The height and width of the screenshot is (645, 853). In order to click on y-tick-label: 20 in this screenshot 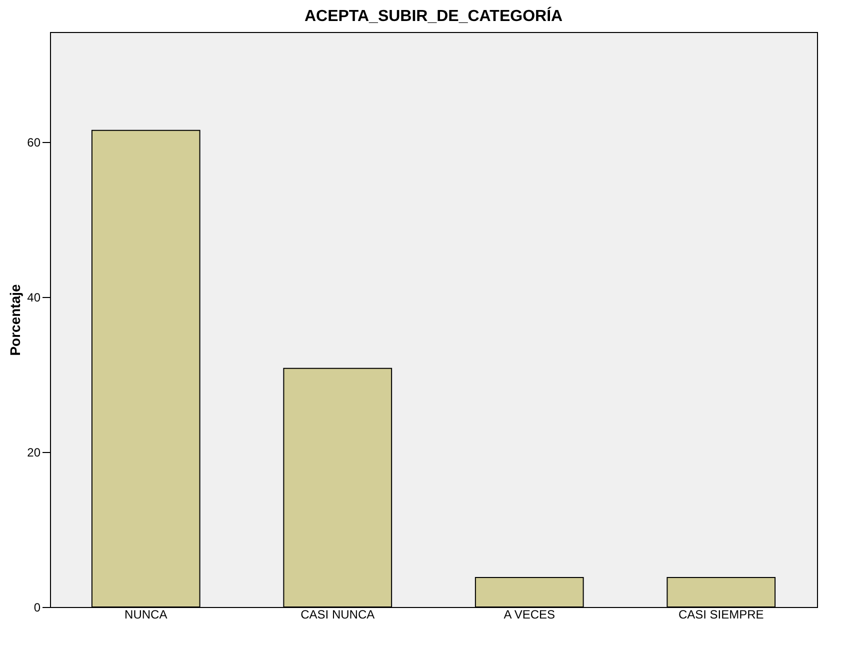, I will do `click(34, 453)`.